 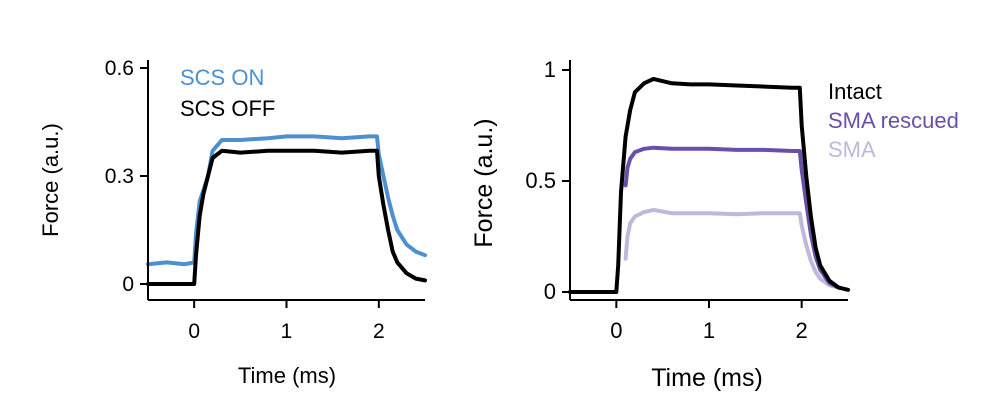 I want to click on right-y-tick-label: 1, so click(x=550, y=69).